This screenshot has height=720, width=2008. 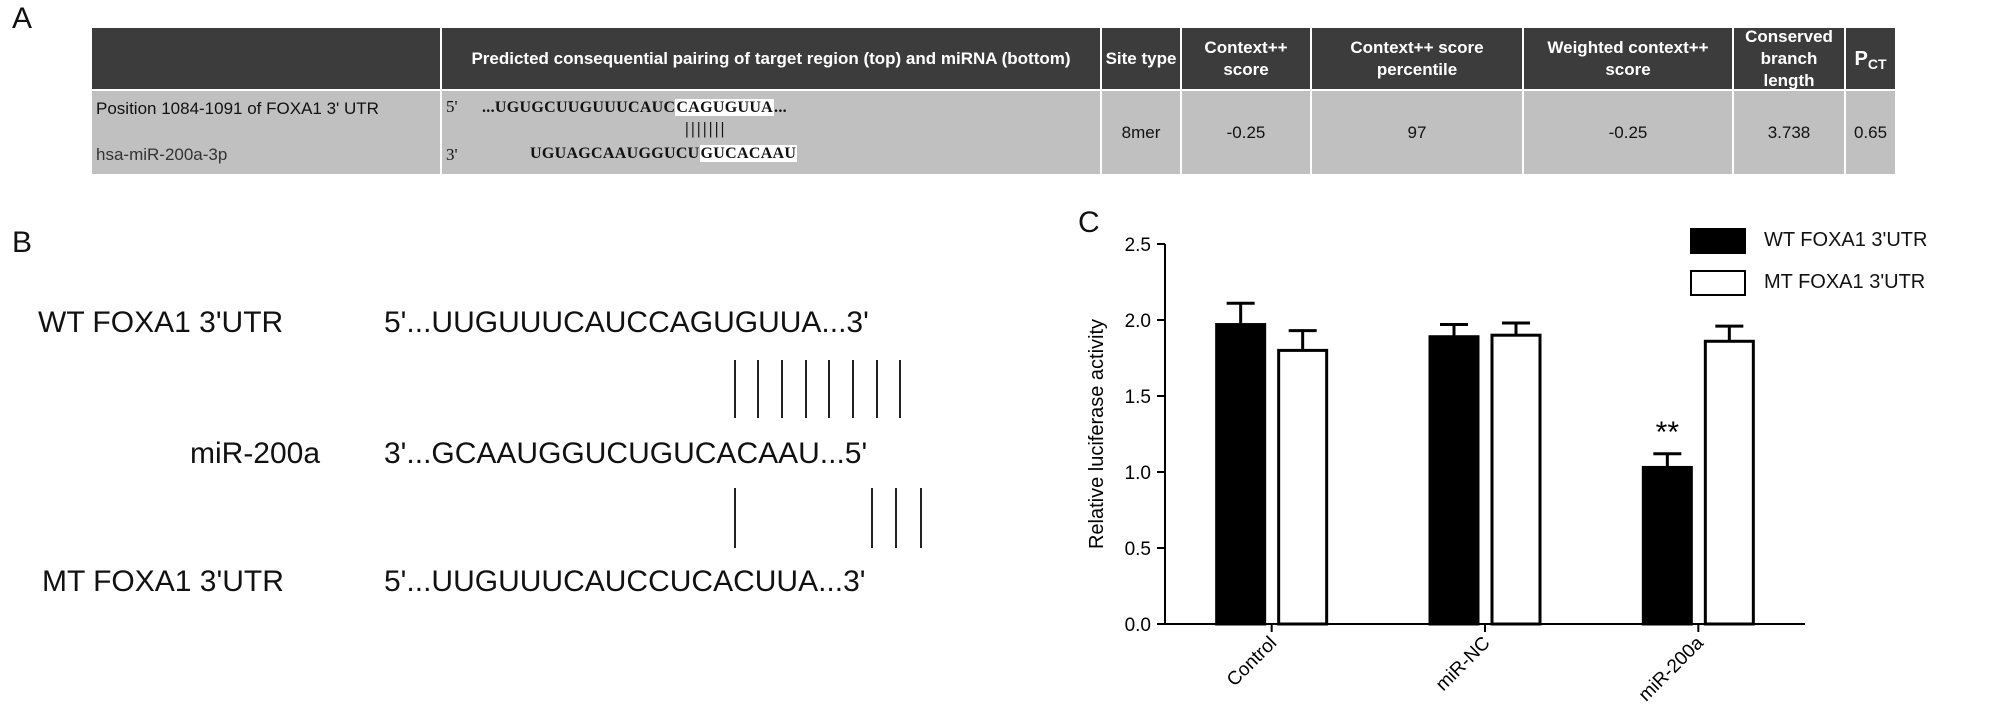 I want to click on pairing-marks: |||||||, so click(x=706, y=128).